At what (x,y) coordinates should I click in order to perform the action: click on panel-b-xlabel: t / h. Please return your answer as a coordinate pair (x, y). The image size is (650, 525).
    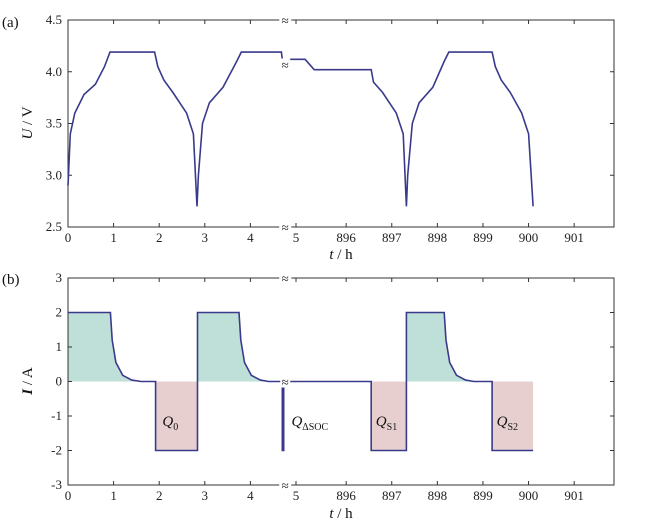
    Looking at the image, I should click on (341, 514).